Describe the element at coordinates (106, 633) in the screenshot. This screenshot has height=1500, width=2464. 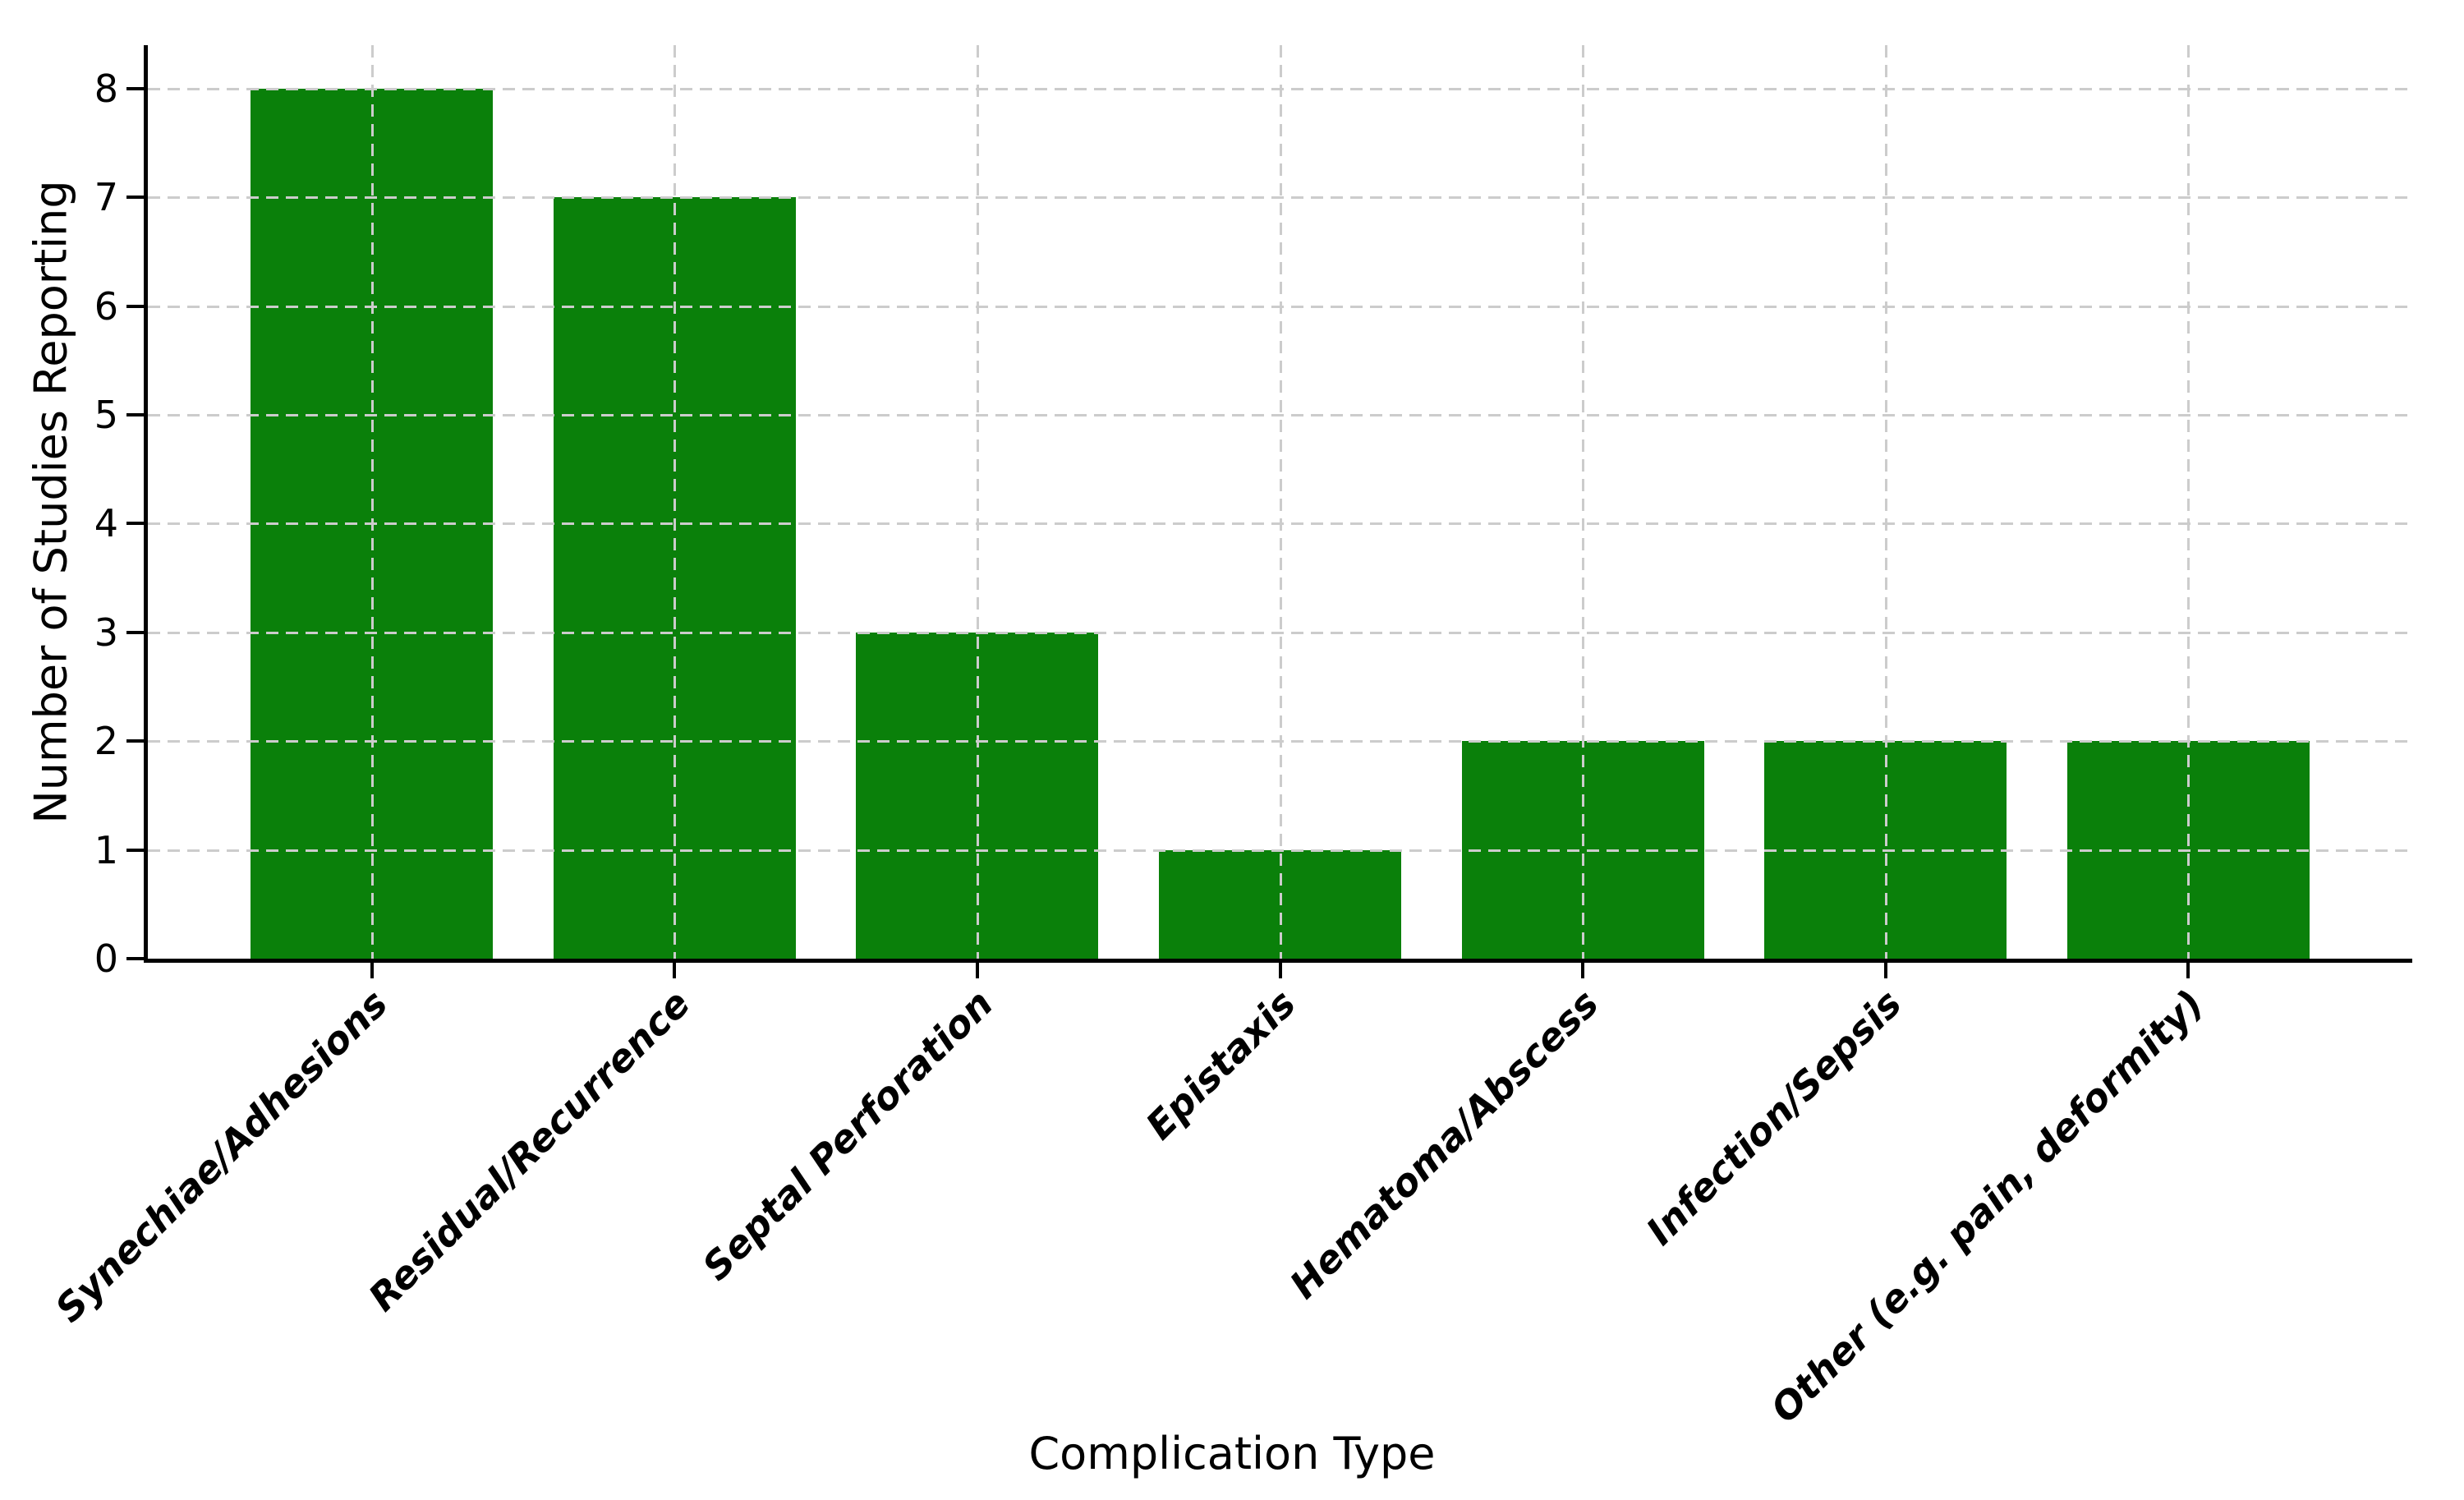
I see `y-tick-label-3: 3` at that location.